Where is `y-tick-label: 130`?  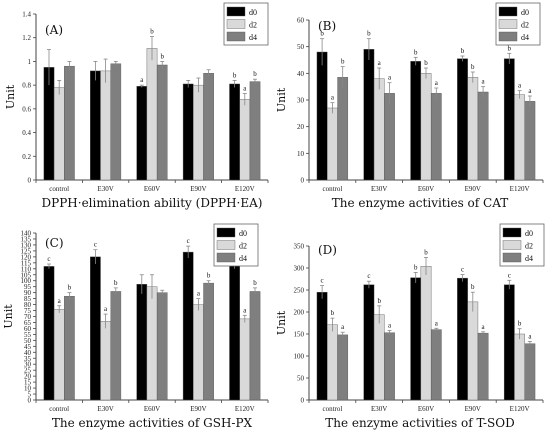 y-tick-label: 130 is located at coordinates (26, 245).